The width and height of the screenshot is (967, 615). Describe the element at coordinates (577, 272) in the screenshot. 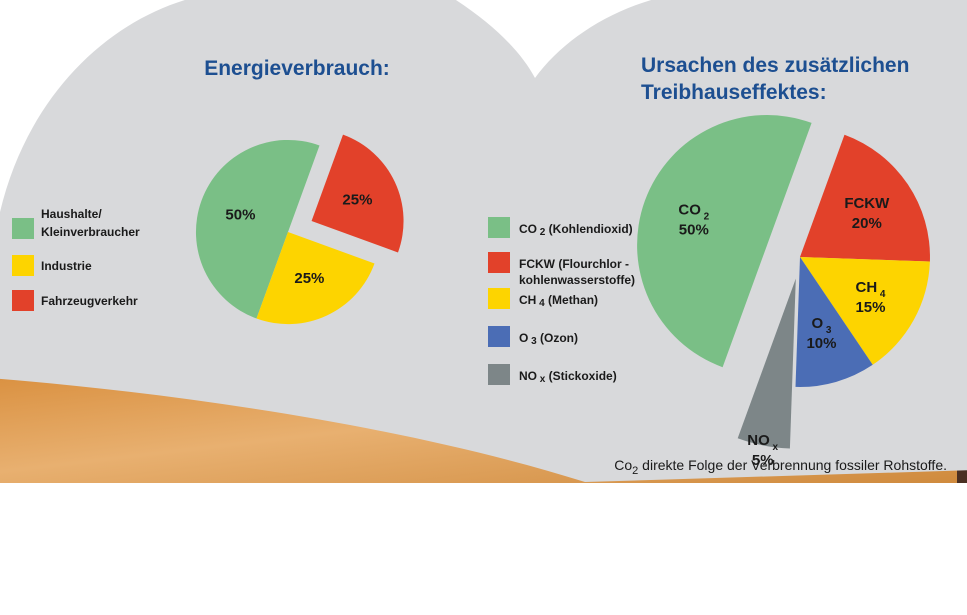

I see `legend-label-1: FCKW (Flourchlor -kohlenwasserstoffe)` at that location.